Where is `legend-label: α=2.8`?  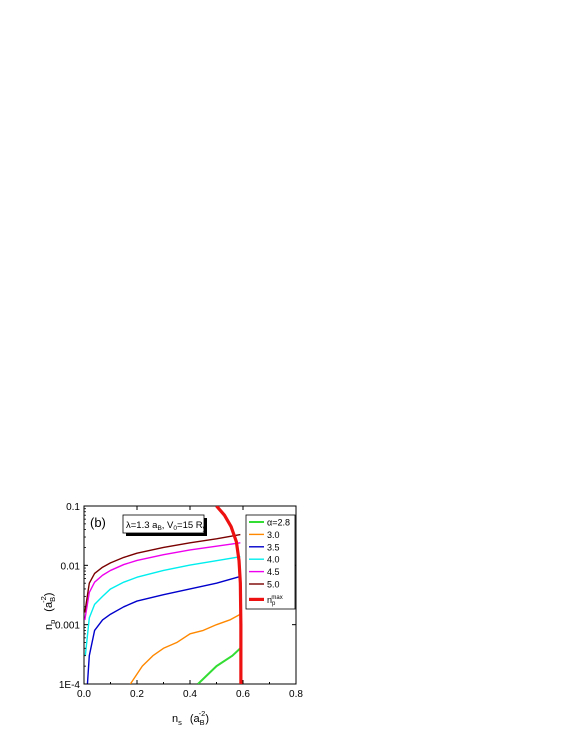
legend-label: α=2.8 is located at coordinates (278, 523).